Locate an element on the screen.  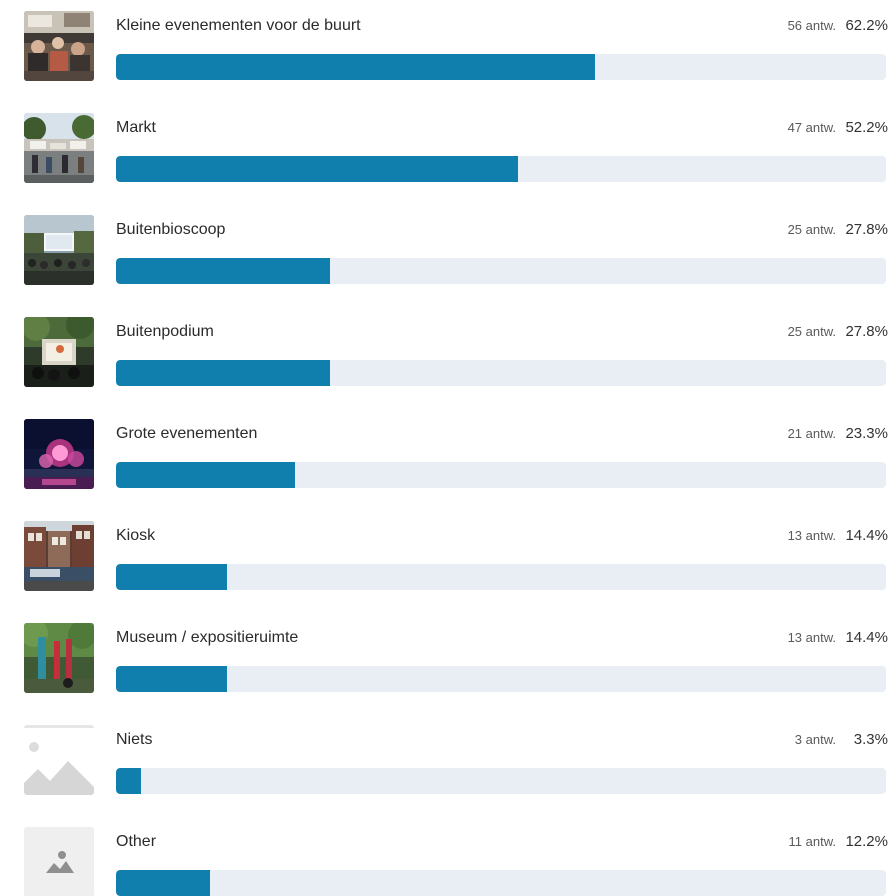
answer-percentage: 23.3% is located at coordinates (866, 433).